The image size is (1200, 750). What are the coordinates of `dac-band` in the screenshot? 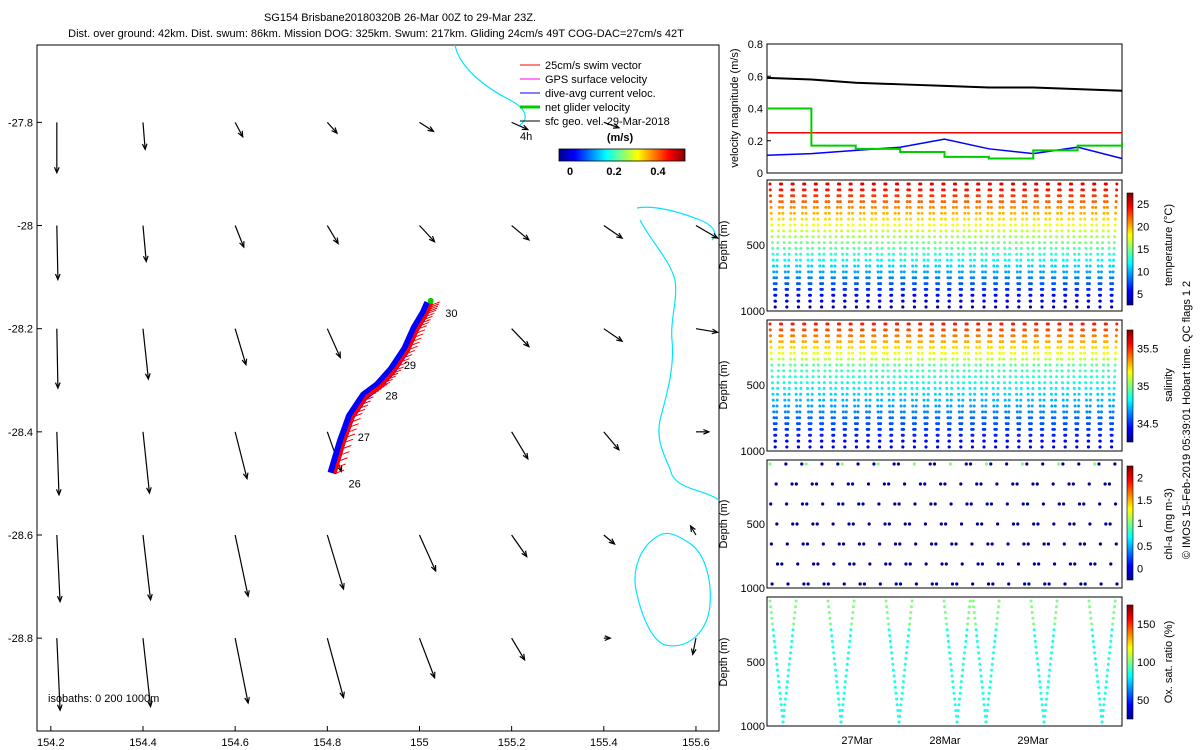 It's located at (380, 388).